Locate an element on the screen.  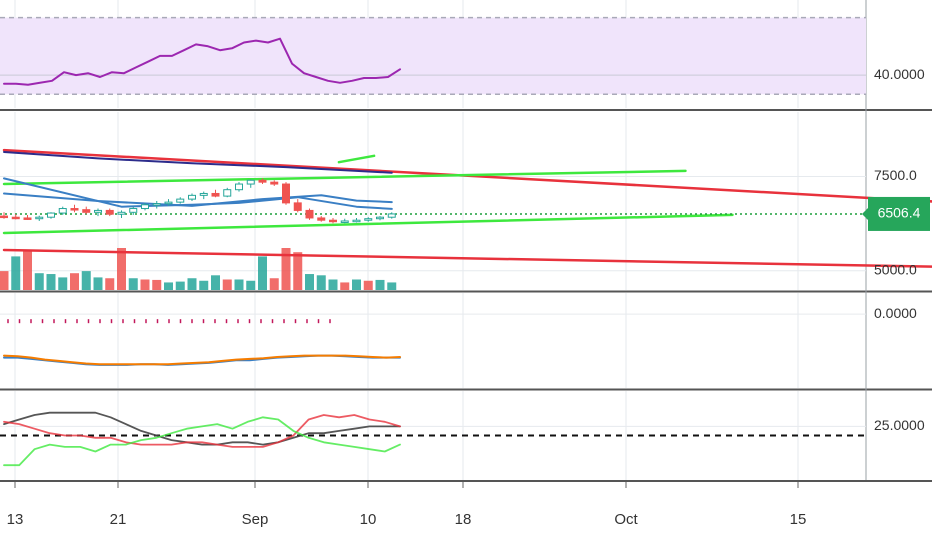
dmi-line-green_trend is located at coordinates (202, 441).